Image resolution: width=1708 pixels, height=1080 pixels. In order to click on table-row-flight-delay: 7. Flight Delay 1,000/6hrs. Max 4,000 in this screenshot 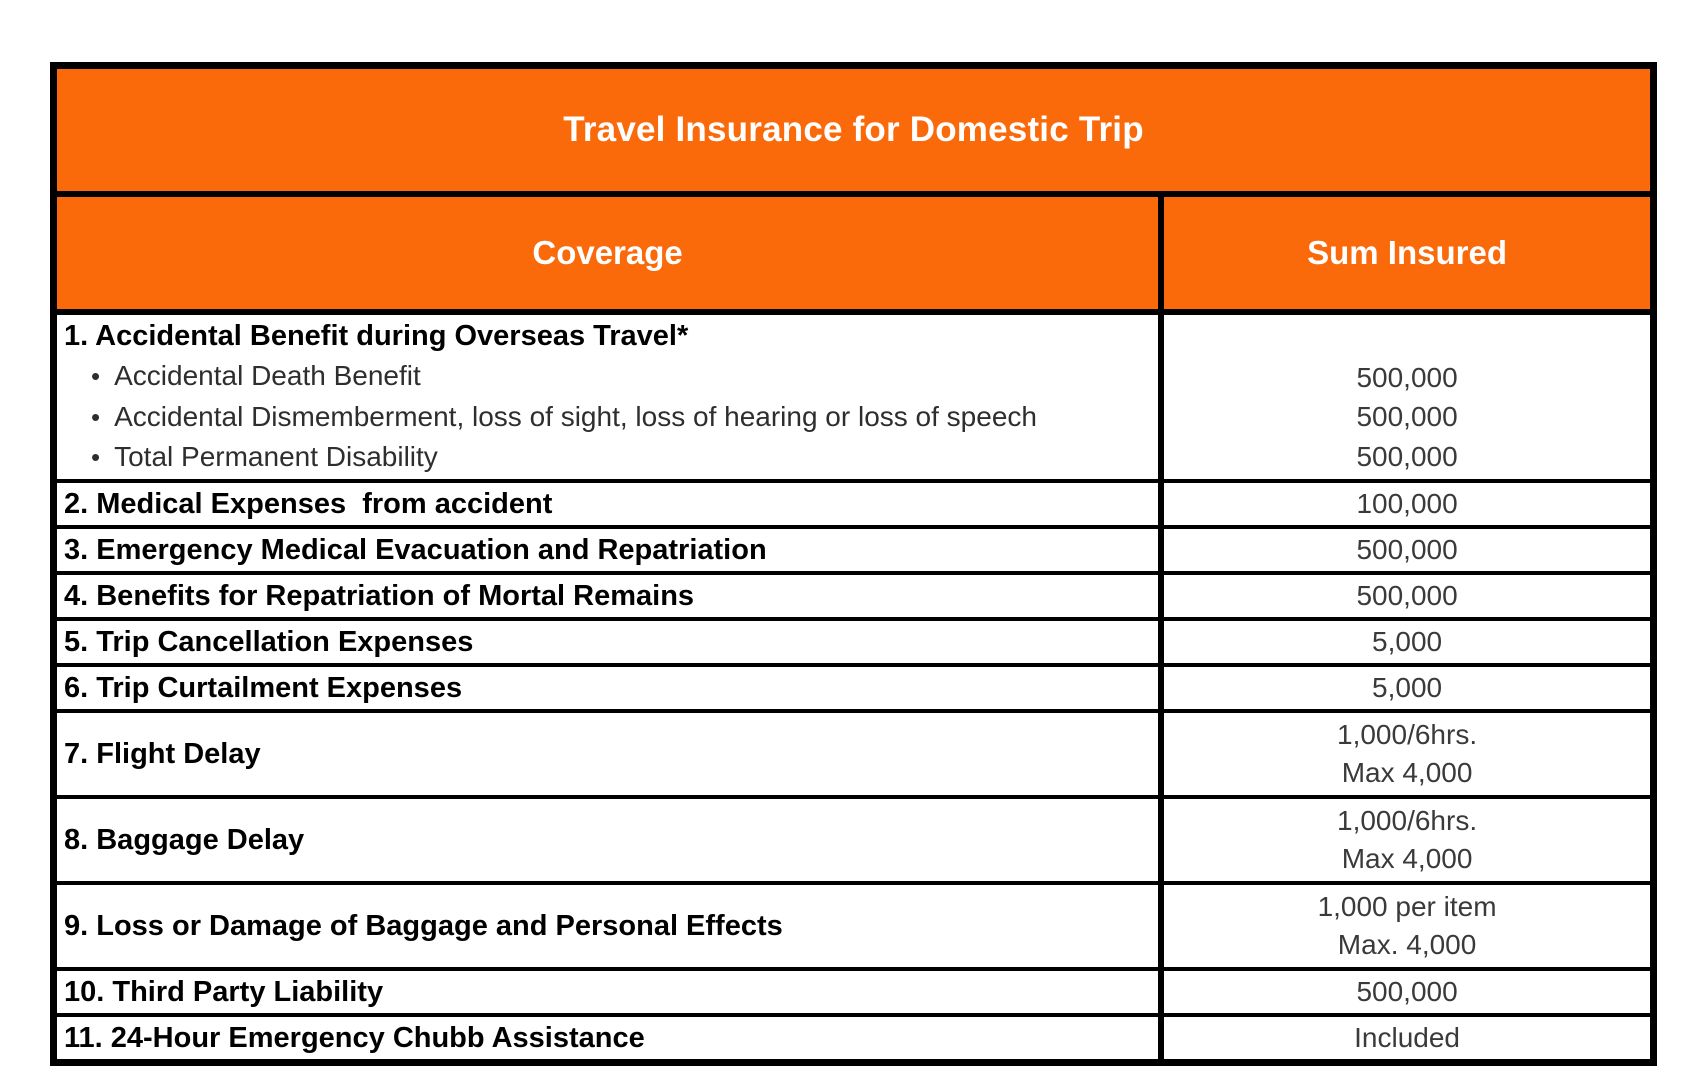, I will do `click(853, 755)`.